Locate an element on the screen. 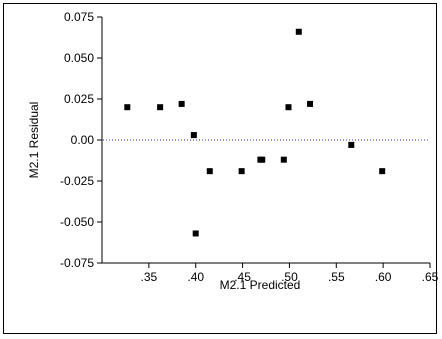 The image size is (442, 339). x-tick-label: .35 is located at coordinates (149, 277).